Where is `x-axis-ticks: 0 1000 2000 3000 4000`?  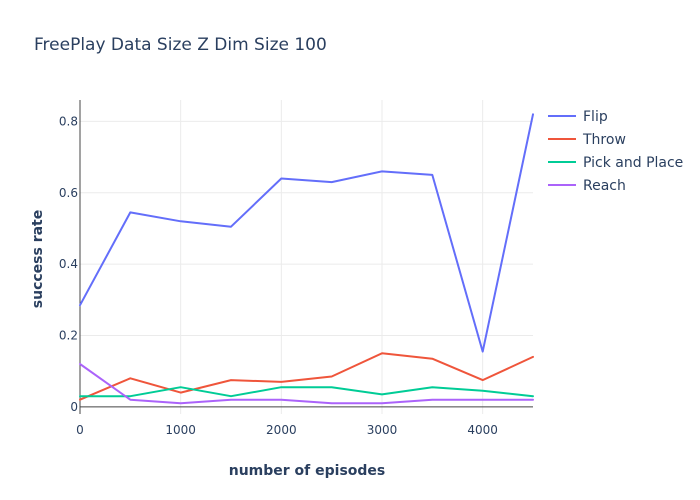
x-axis-ticks: 0 1000 2000 3000 4000 is located at coordinates (287, 430).